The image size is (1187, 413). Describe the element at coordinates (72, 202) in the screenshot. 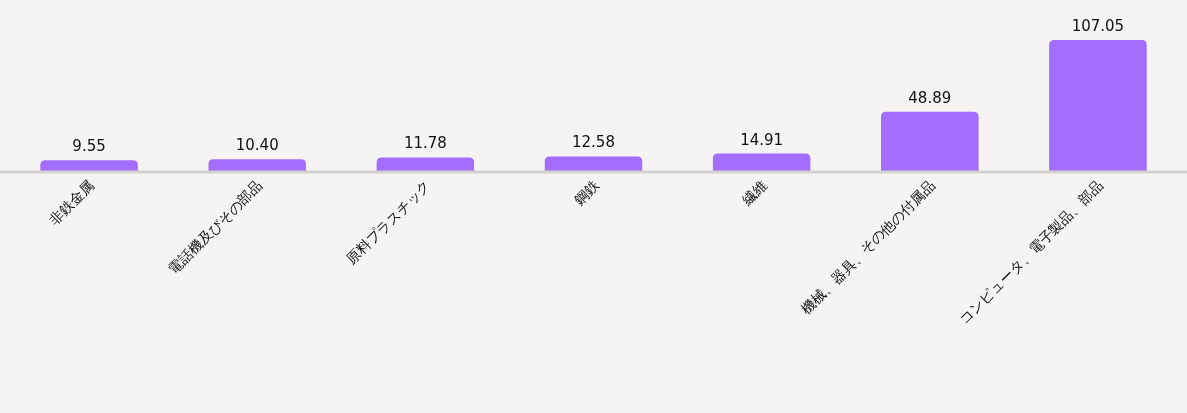

I see `x-tick-label: 非鉄金属` at that location.